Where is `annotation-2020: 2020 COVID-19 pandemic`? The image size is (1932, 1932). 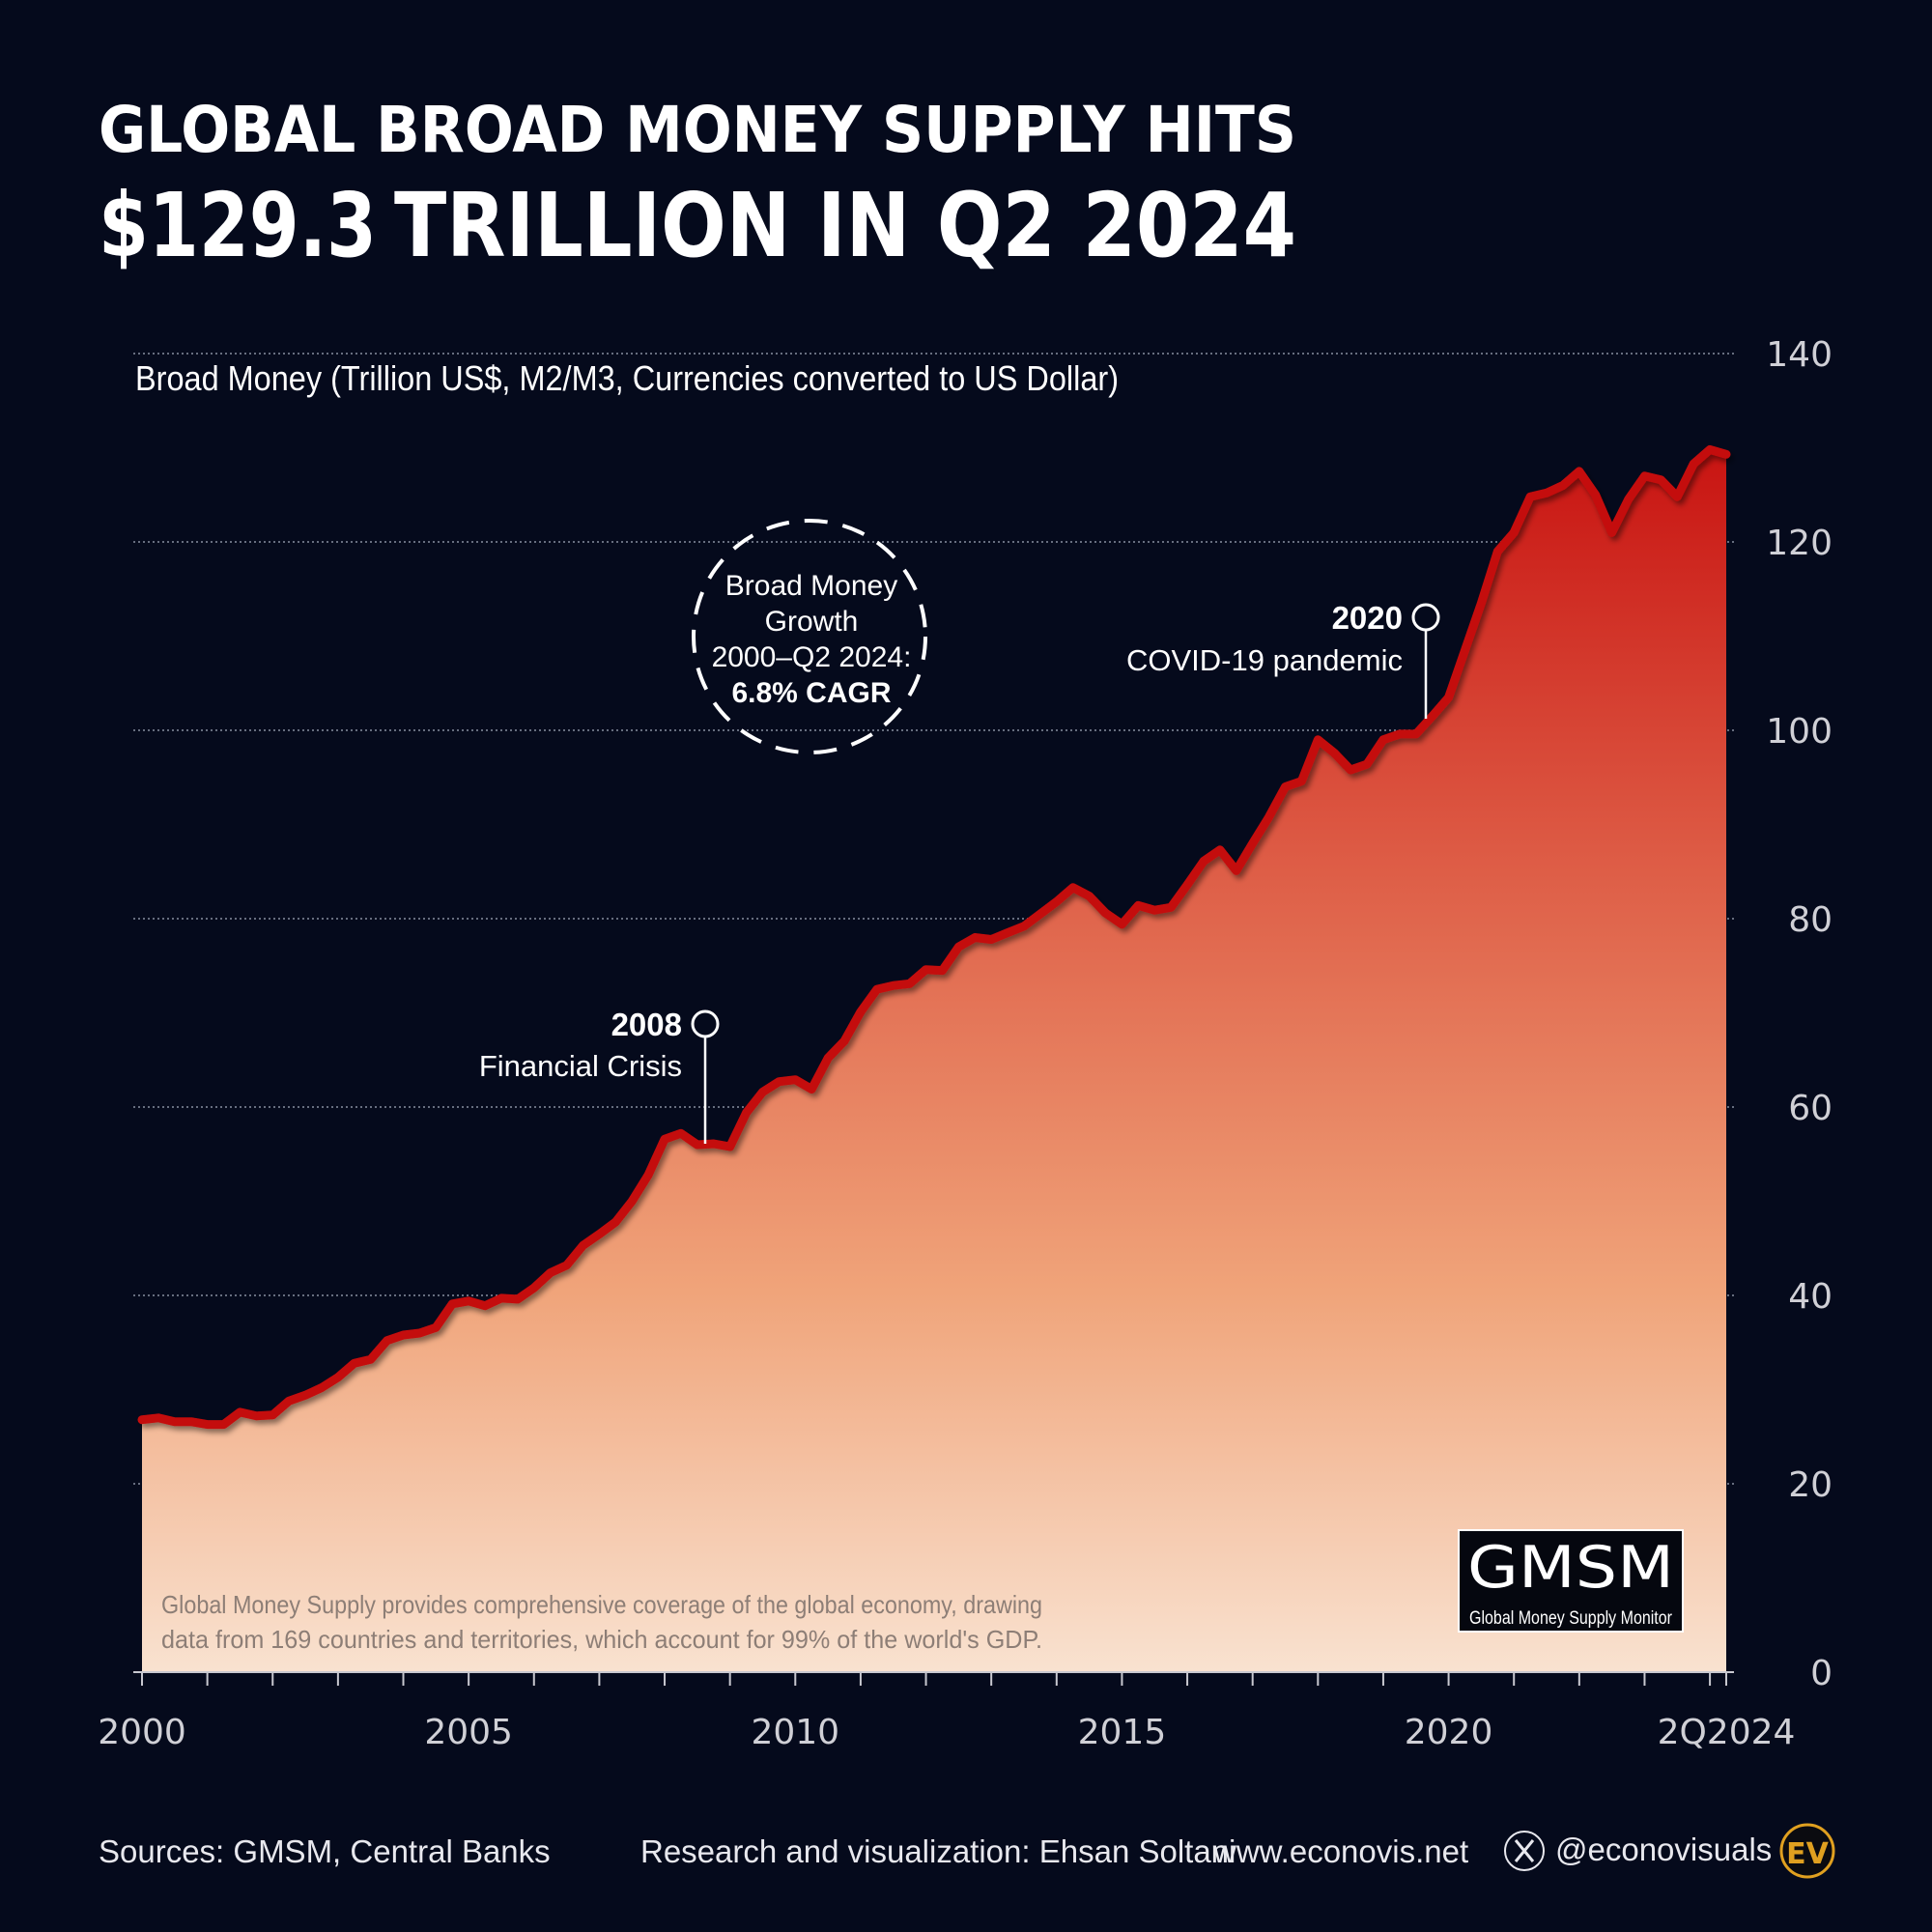
annotation-2020: 2020 COVID-19 pandemic is located at coordinates (1283, 659).